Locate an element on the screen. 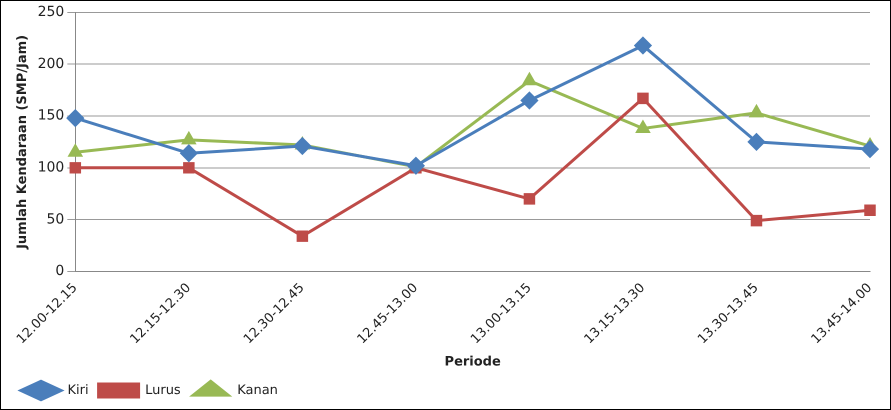  y-axis-title: Jumlah Kendaraan (SMP/Jam) is located at coordinates (22, 142).